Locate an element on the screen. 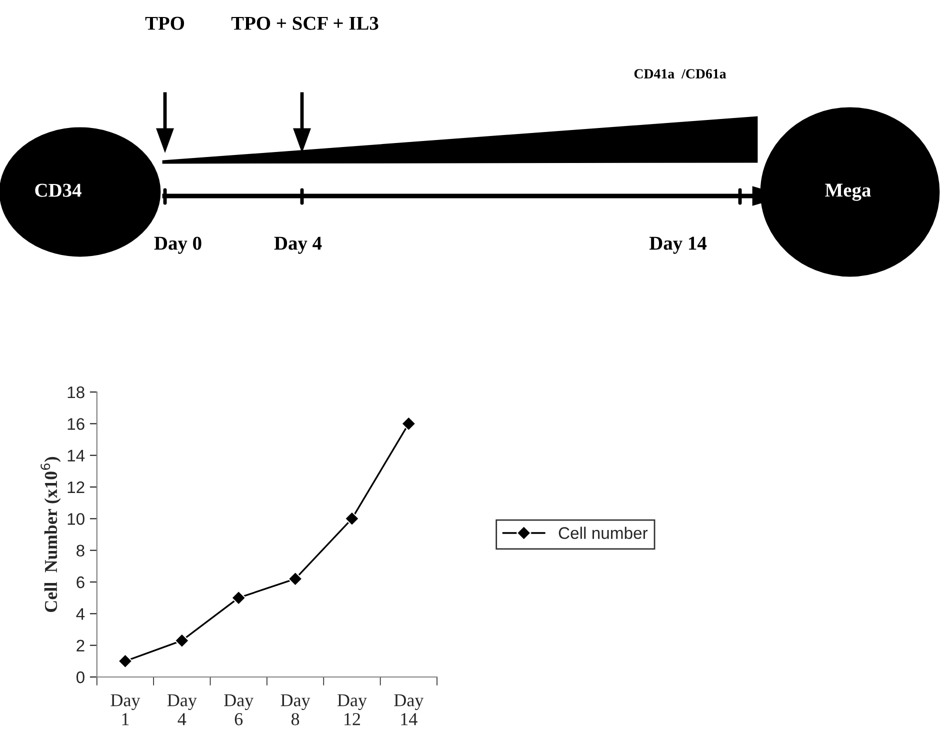 The image size is (950, 746). text: CD34 is located at coordinates (58, 190).